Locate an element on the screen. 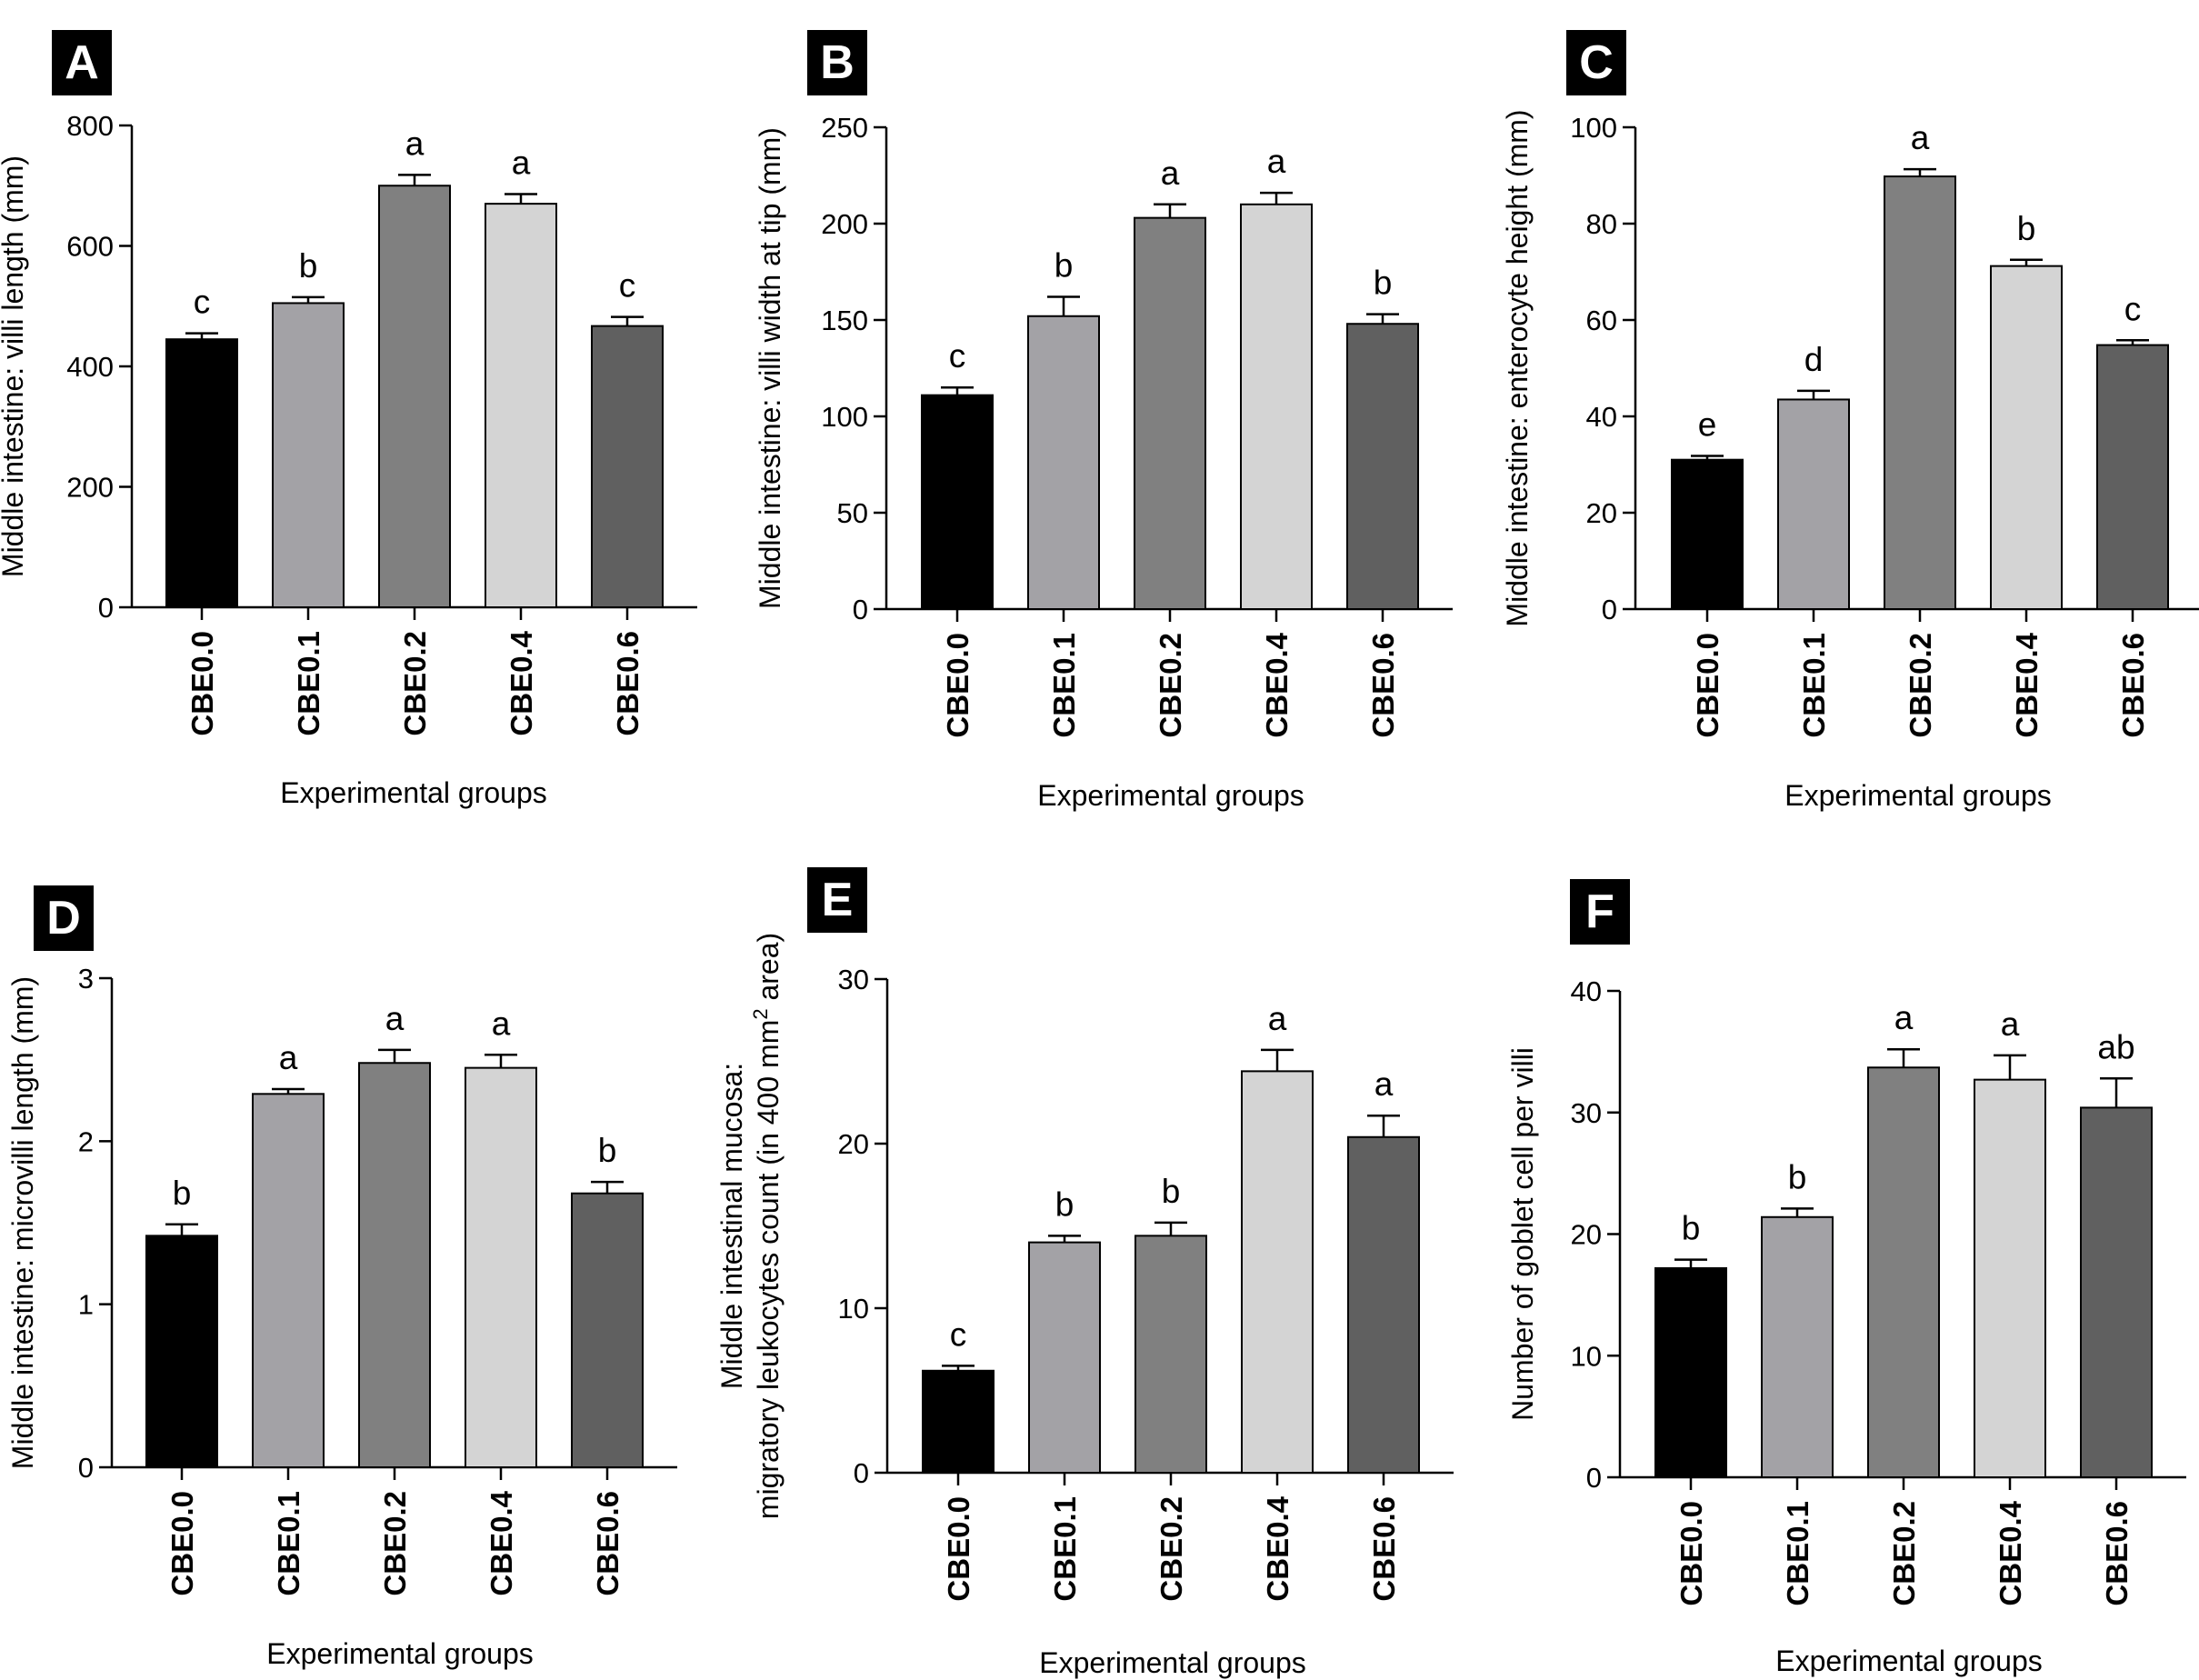 The height and width of the screenshot is (1680, 2199). significance-label: e is located at coordinates (1707, 424).